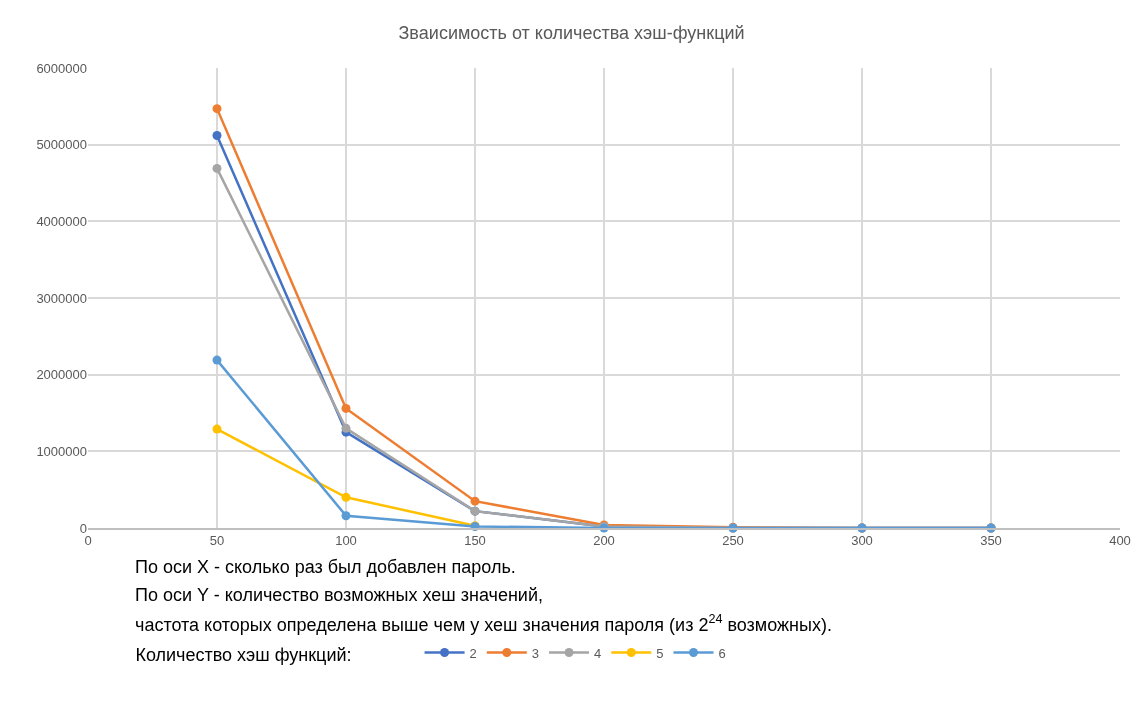 The image size is (1143, 724). What do you see at coordinates (571, 32) in the screenshot?
I see `chart-title: Звaисимость от количества хэш-функций` at bounding box center [571, 32].